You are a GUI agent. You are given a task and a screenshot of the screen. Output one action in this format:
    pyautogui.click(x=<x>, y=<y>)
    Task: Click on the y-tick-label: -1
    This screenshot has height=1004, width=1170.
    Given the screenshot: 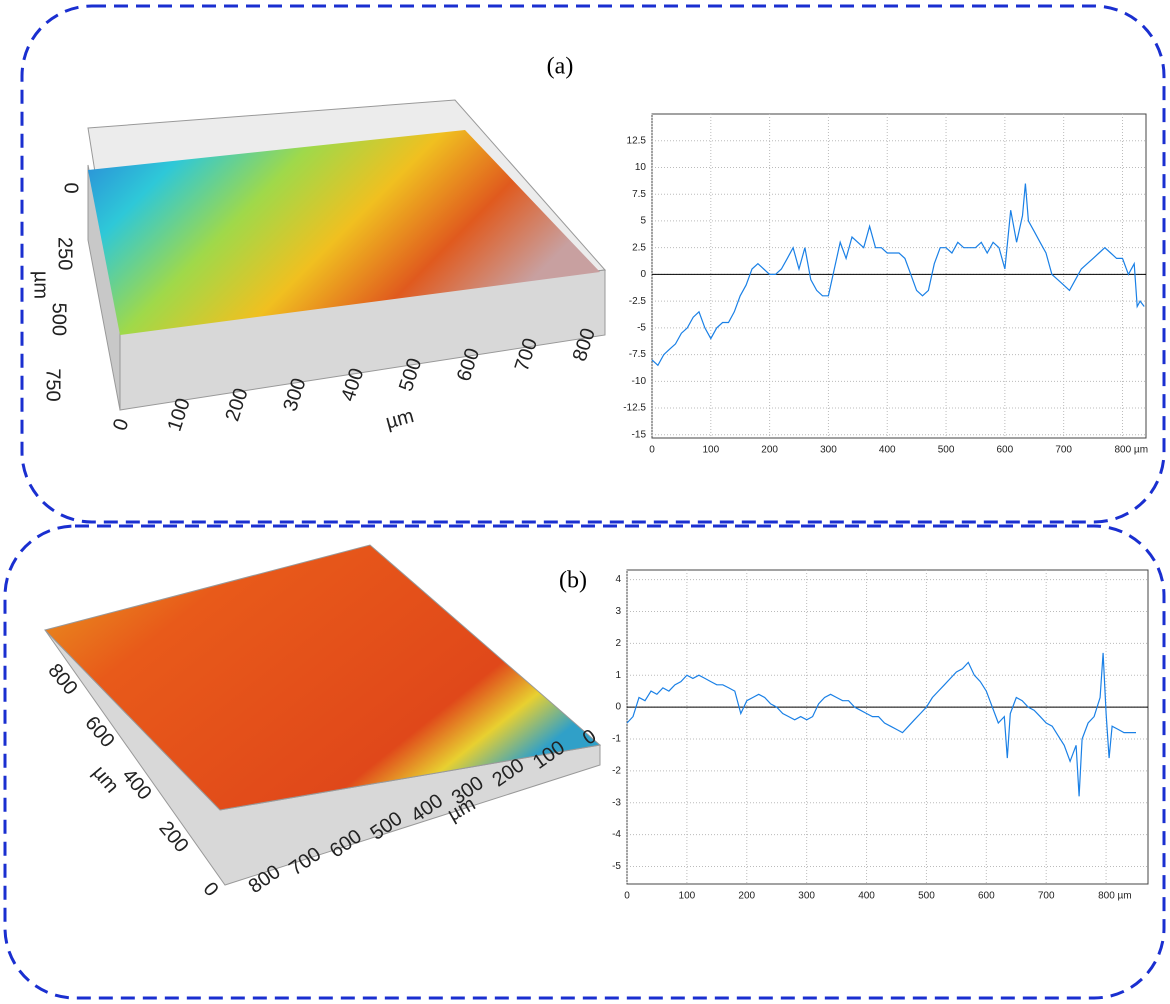 What is the action you would take?
    pyautogui.click(x=616, y=739)
    